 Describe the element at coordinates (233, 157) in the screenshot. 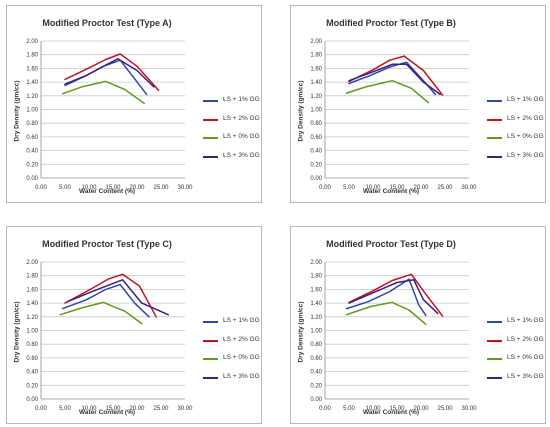

I see `legend-item: LS + 3% GG` at that location.